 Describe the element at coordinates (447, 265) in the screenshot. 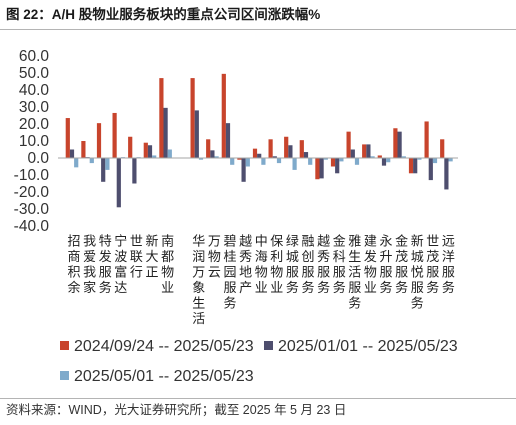

I see `x-category-label: 远洋服务` at that location.